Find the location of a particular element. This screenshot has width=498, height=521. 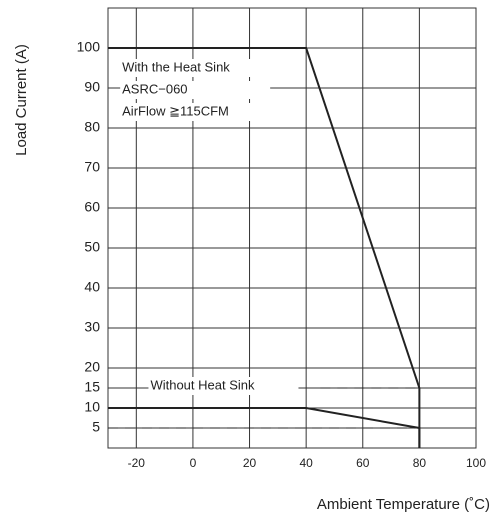

annotation: AirFlow ≧115CFM is located at coordinates (175, 110).